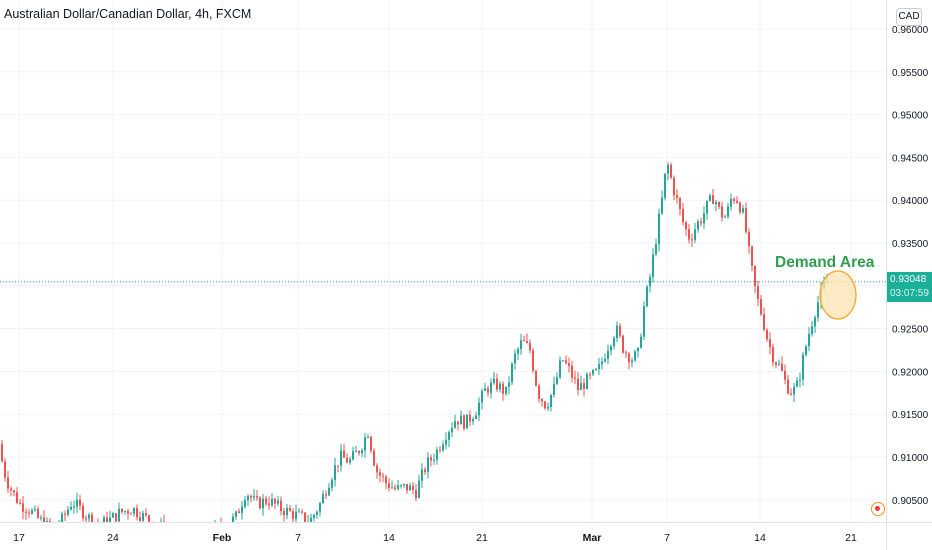 The width and height of the screenshot is (932, 550). Describe the element at coordinates (910, 201) in the screenshot. I see `y-tick-label: 0.94000` at that location.